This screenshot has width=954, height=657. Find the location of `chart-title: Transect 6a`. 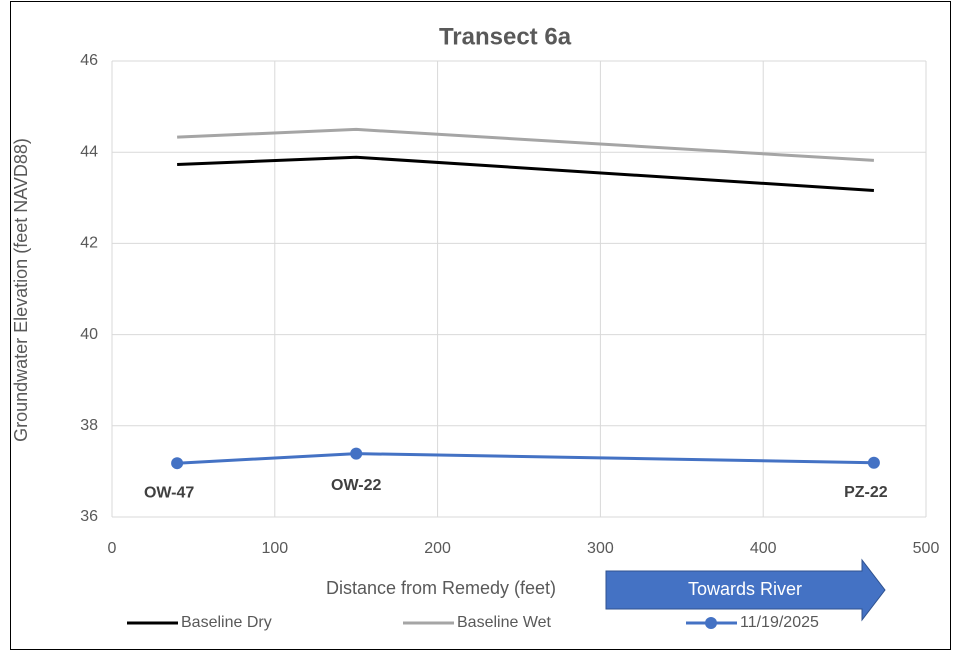

chart-title: Transect 6a is located at coordinates (505, 36).